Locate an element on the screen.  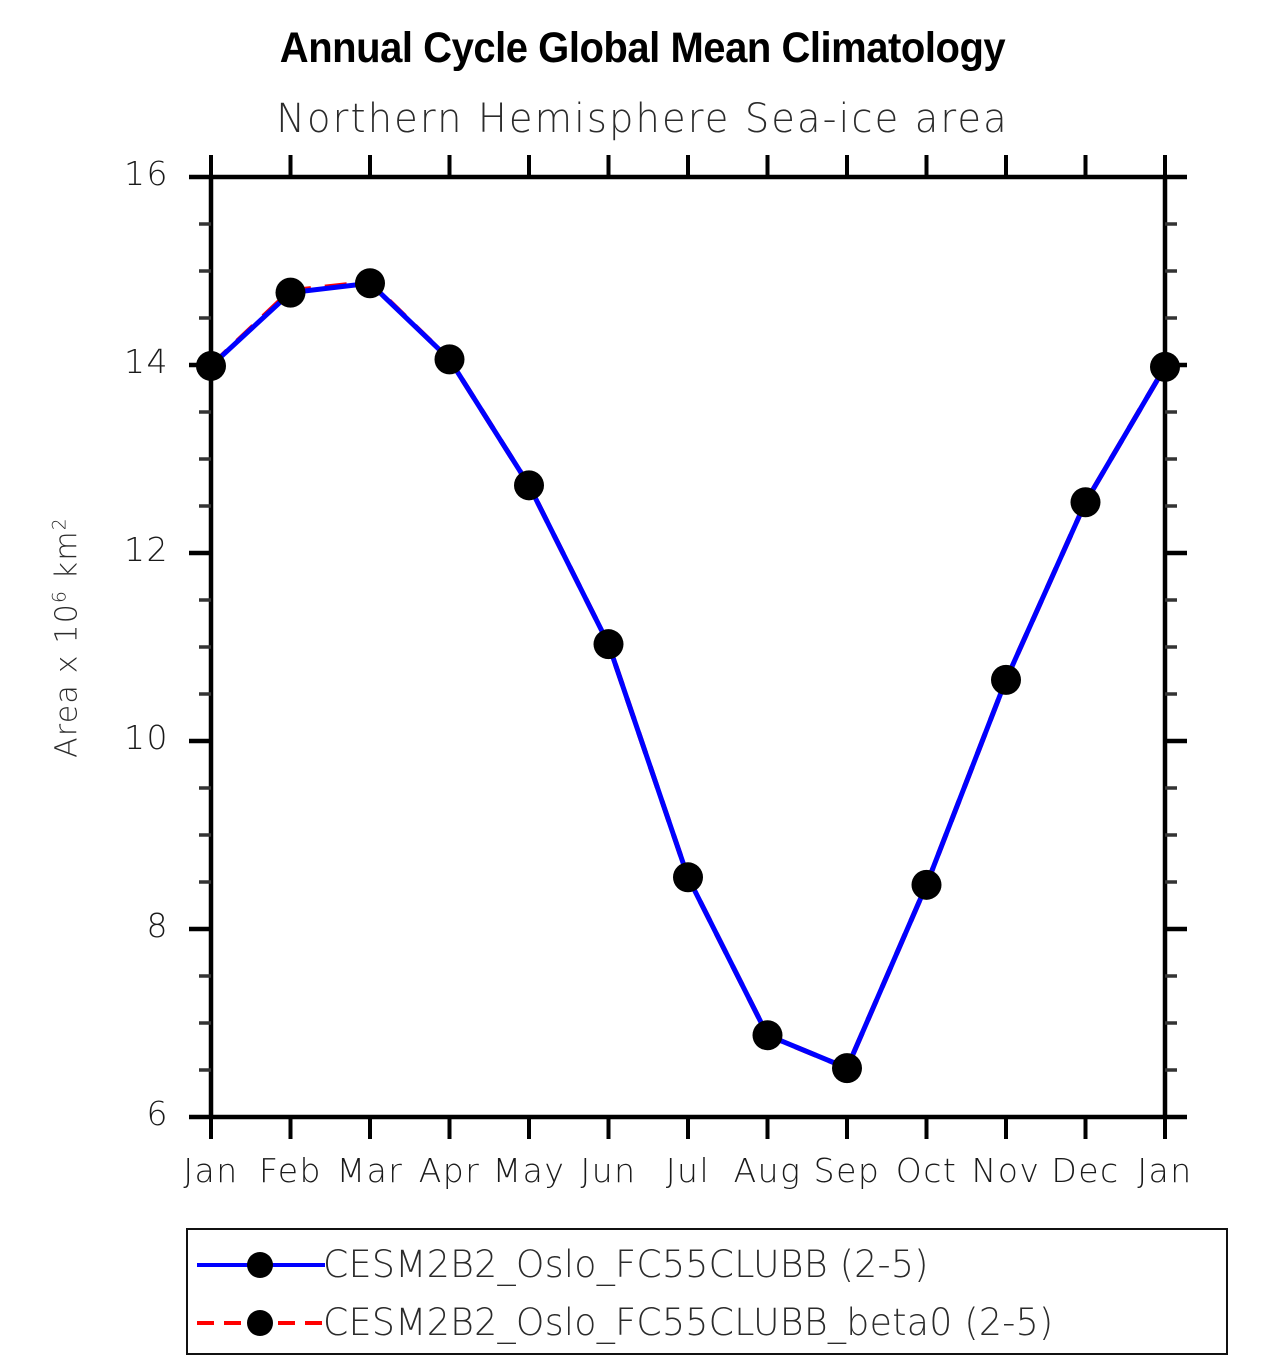
y-tick-label: 14 is located at coordinates (146, 361).